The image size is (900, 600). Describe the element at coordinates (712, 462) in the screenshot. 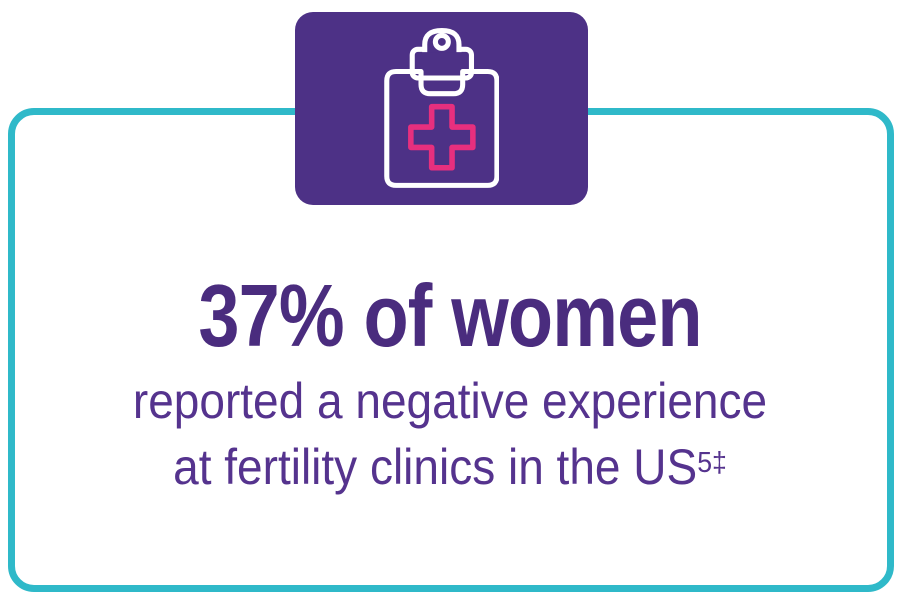

I see `footnote-marker: 5‡` at that location.